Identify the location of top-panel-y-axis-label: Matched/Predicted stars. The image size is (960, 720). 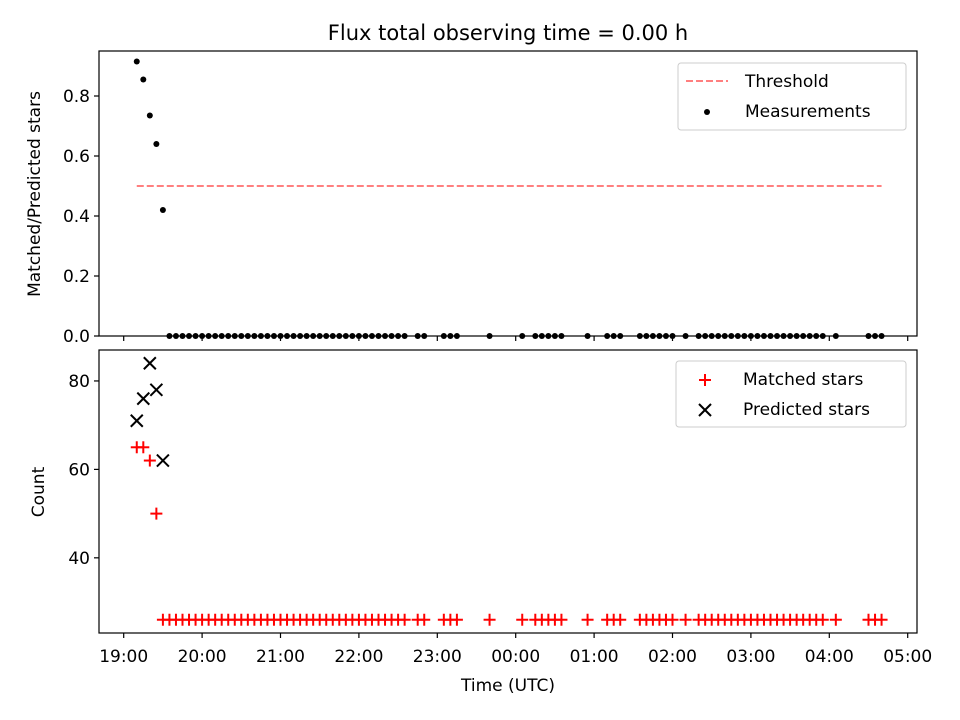
(35, 194).